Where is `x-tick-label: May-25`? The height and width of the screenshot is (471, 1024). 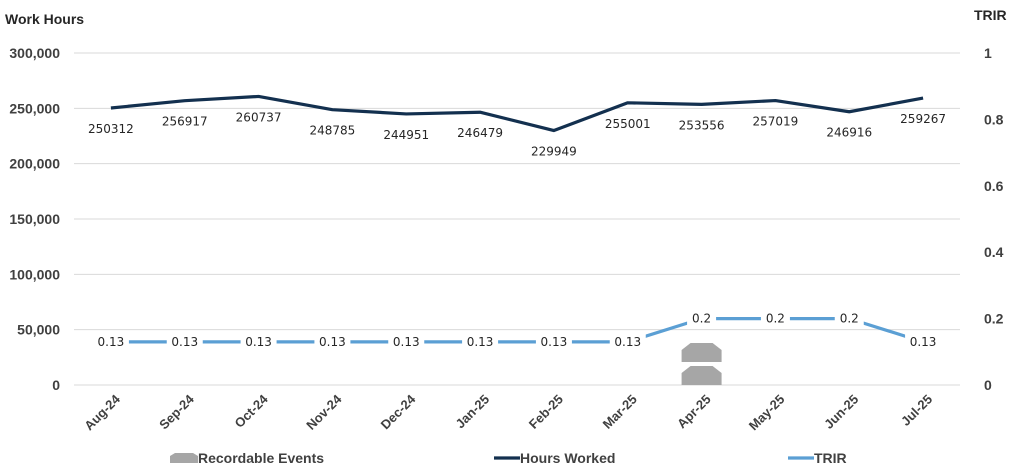 x-tick-label: May-25 is located at coordinates (767, 413).